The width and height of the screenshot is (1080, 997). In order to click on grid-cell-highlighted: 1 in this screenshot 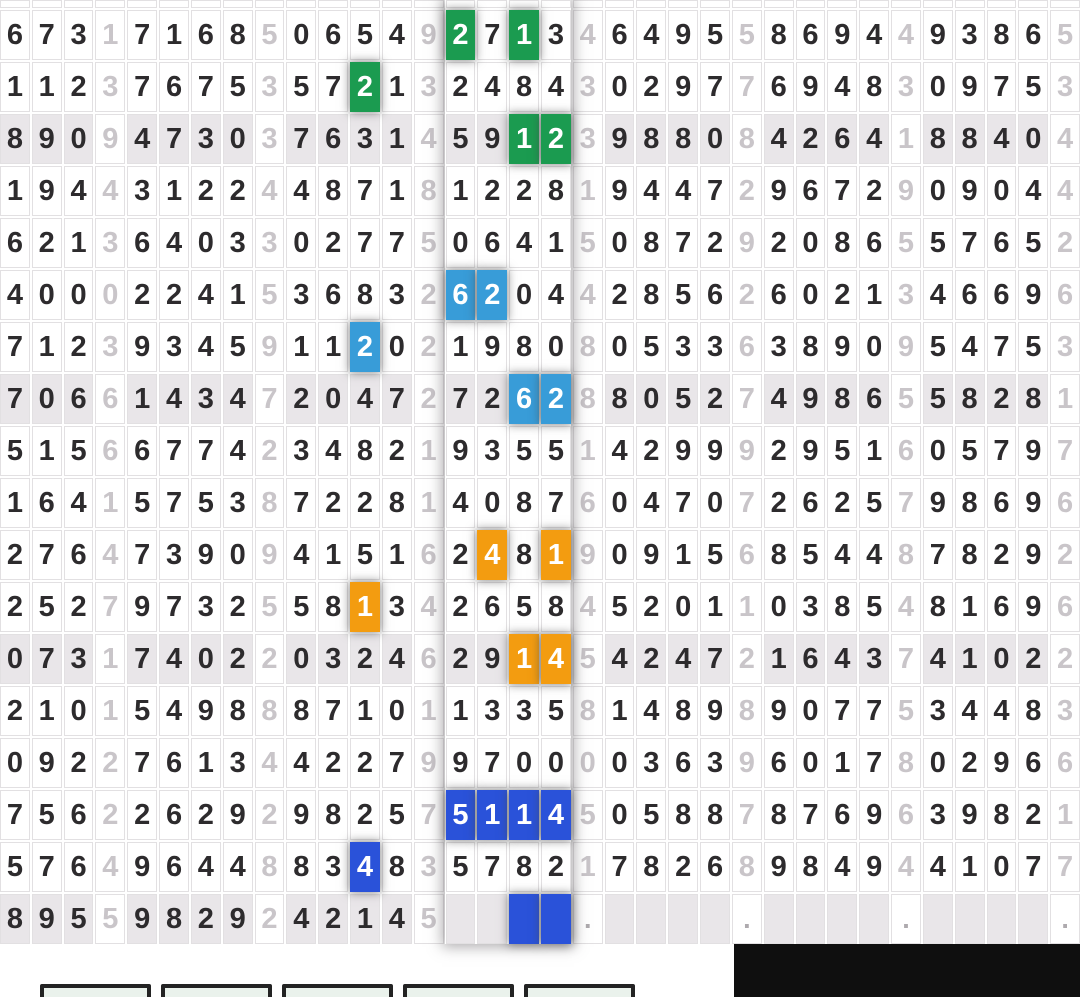, I will do `click(556, 555)`.